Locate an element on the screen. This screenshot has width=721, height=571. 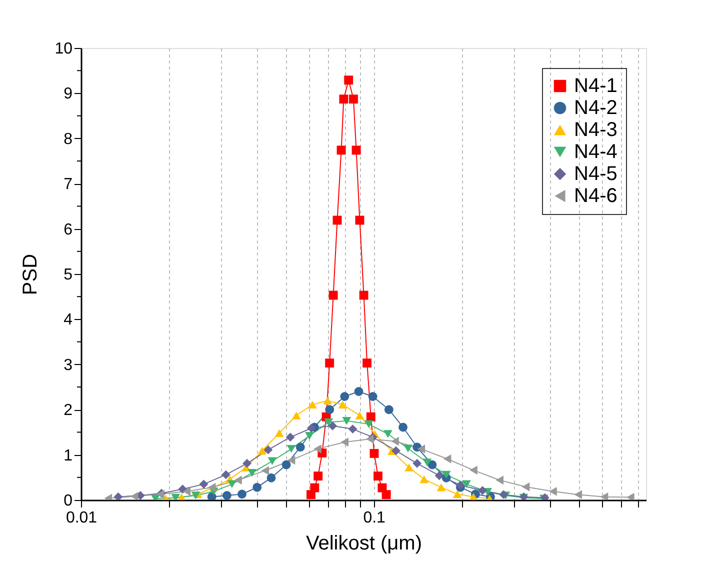
y-tick-label: 7 is located at coordinates (68, 185).